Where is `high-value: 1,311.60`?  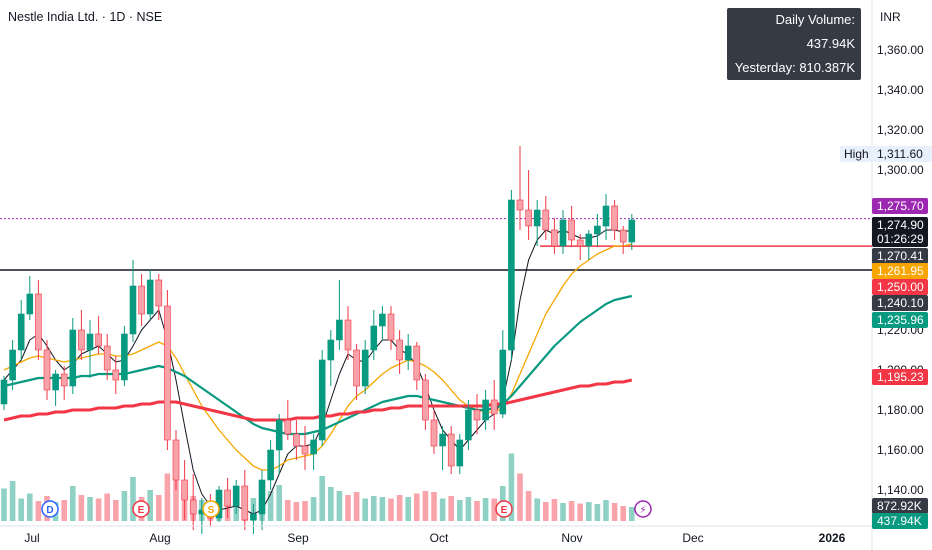 high-value: 1,311.60 is located at coordinates (900, 154).